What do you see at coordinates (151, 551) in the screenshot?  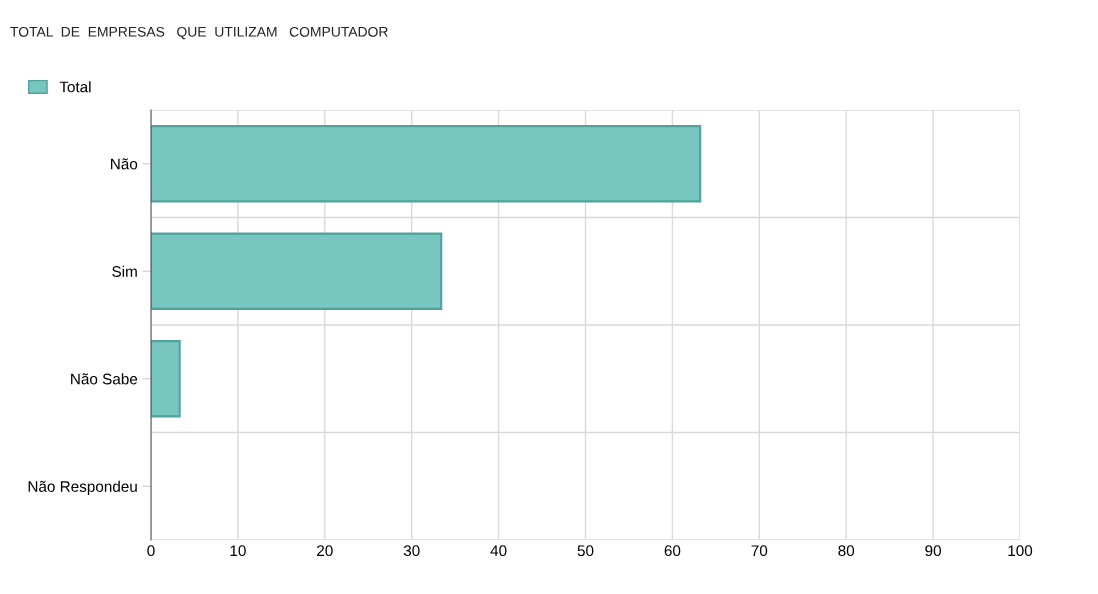 I see `x-tick-label: 0` at bounding box center [151, 551].